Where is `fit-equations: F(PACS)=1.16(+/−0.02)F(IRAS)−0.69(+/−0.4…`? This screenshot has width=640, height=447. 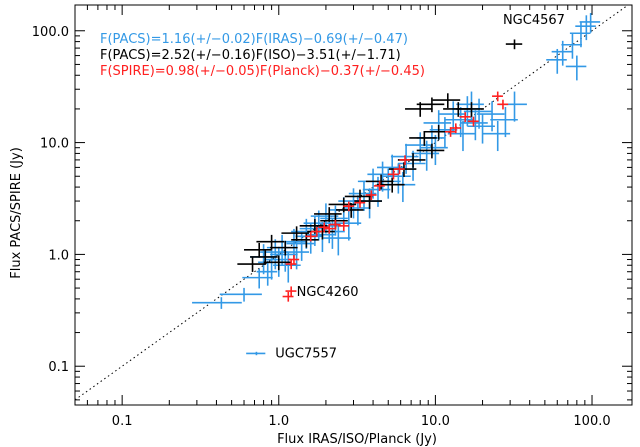 fit-equations: F(PACS)=1.16(+/−0.02)F(IRAS)−0.69(+/−0.4… is located at coordinates (262, 55).